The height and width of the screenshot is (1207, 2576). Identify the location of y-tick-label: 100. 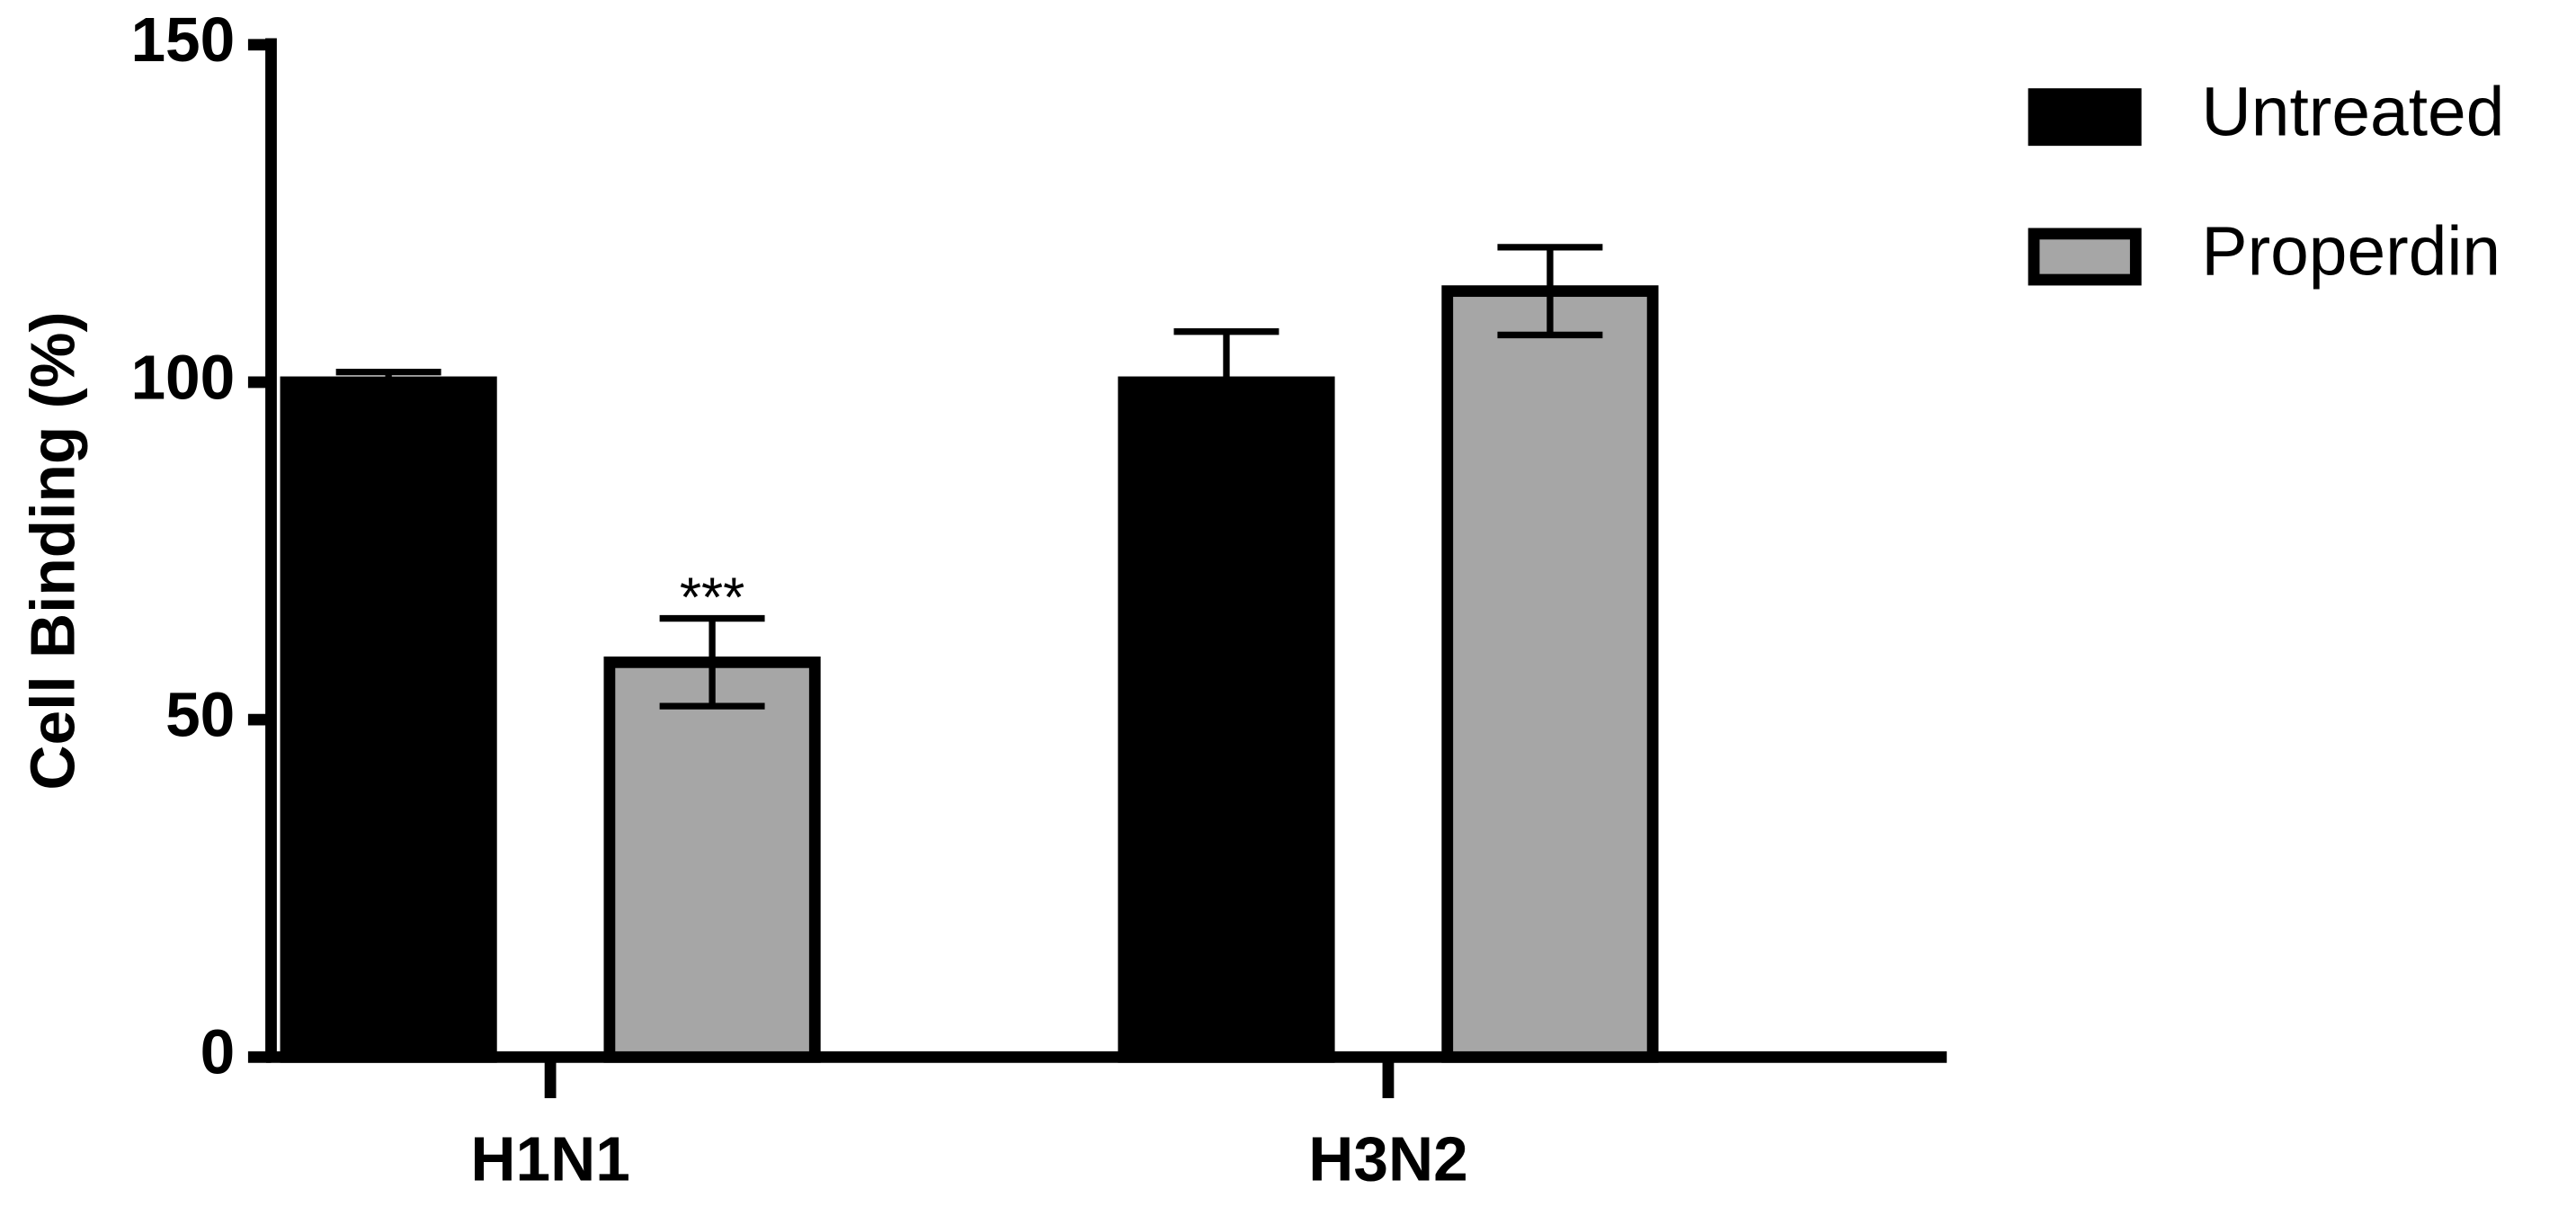
(182, 377).